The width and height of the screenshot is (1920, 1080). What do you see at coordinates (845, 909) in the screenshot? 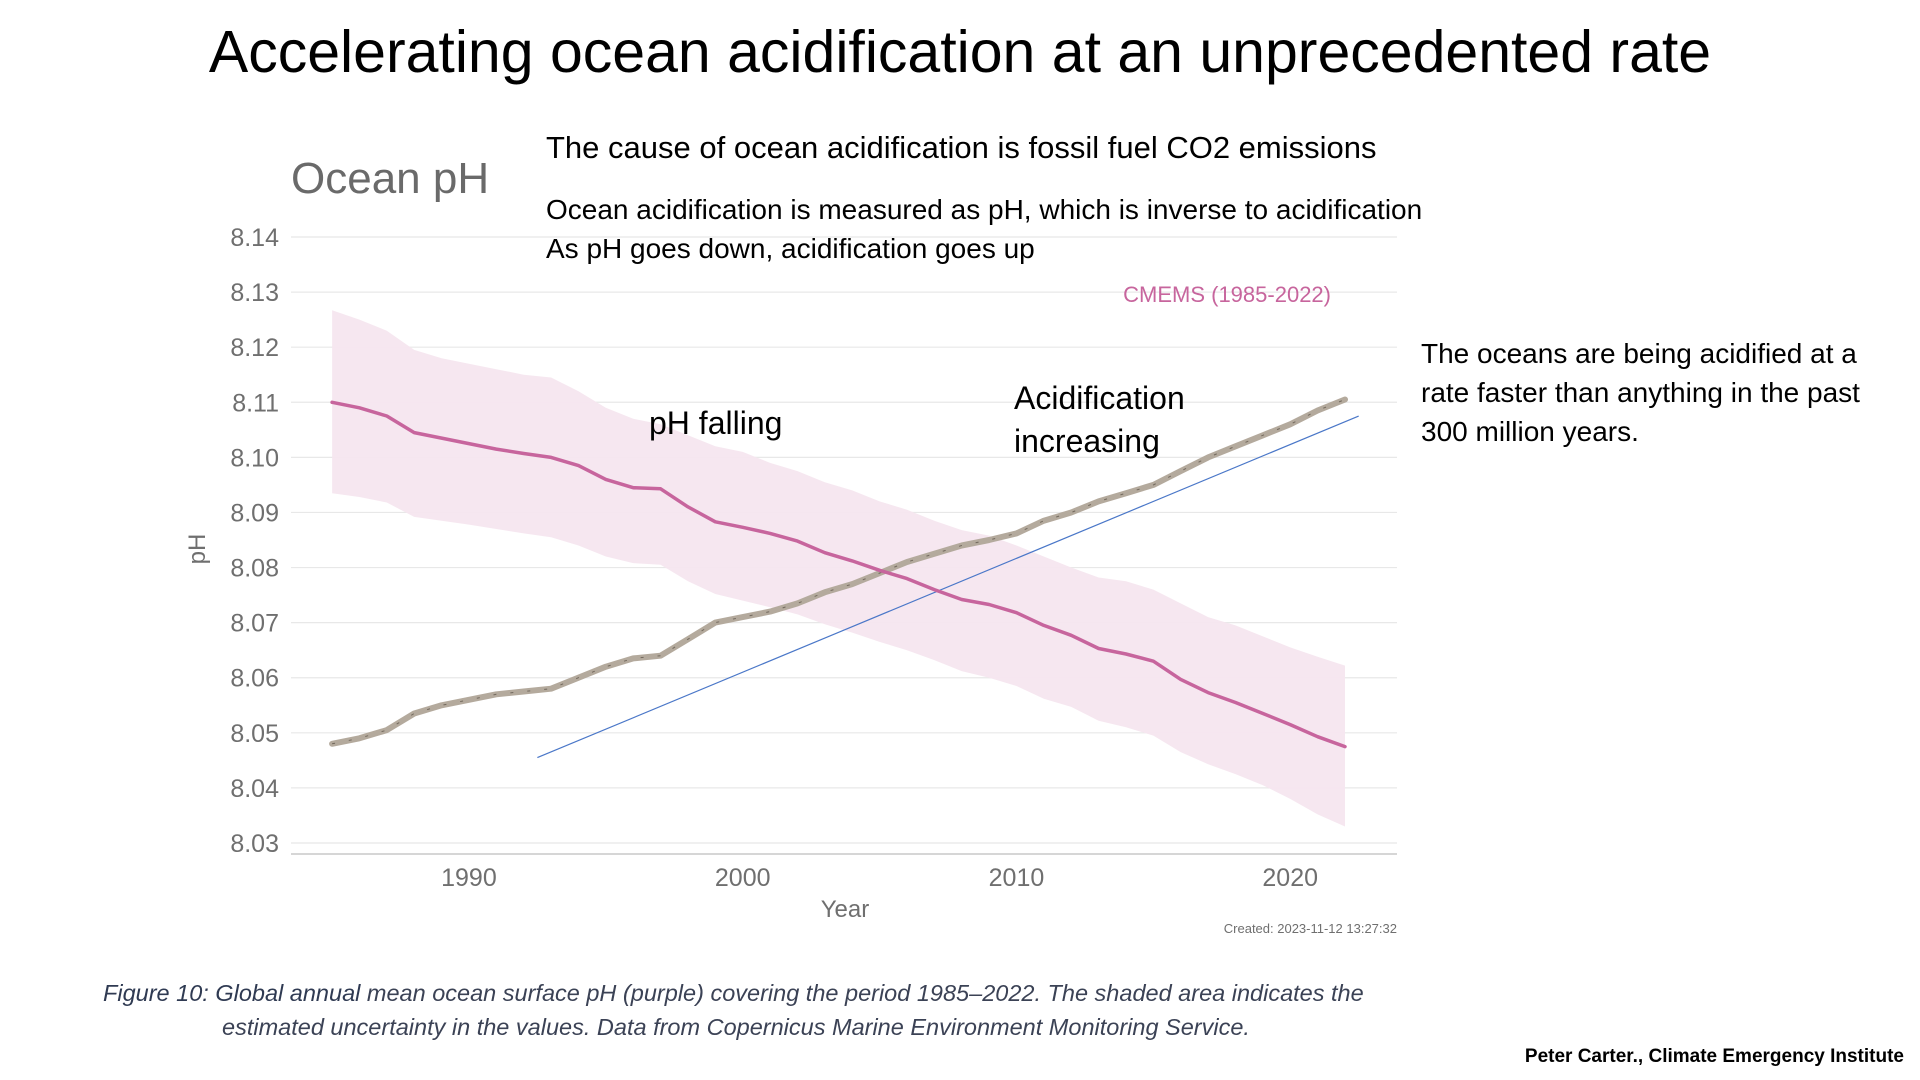
I see `x-axis-label: Year` at bounding box center [845, 909].